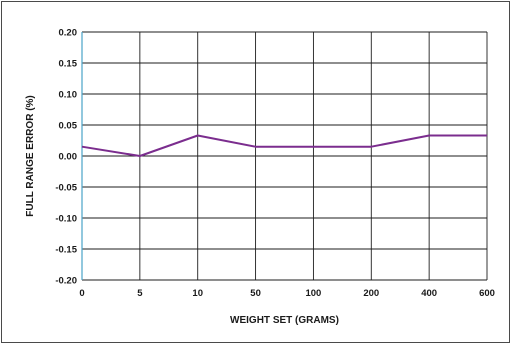 This screenshot has height=345, width=512. I want to click on y-tick-label: 0.15, so click(68, 64).